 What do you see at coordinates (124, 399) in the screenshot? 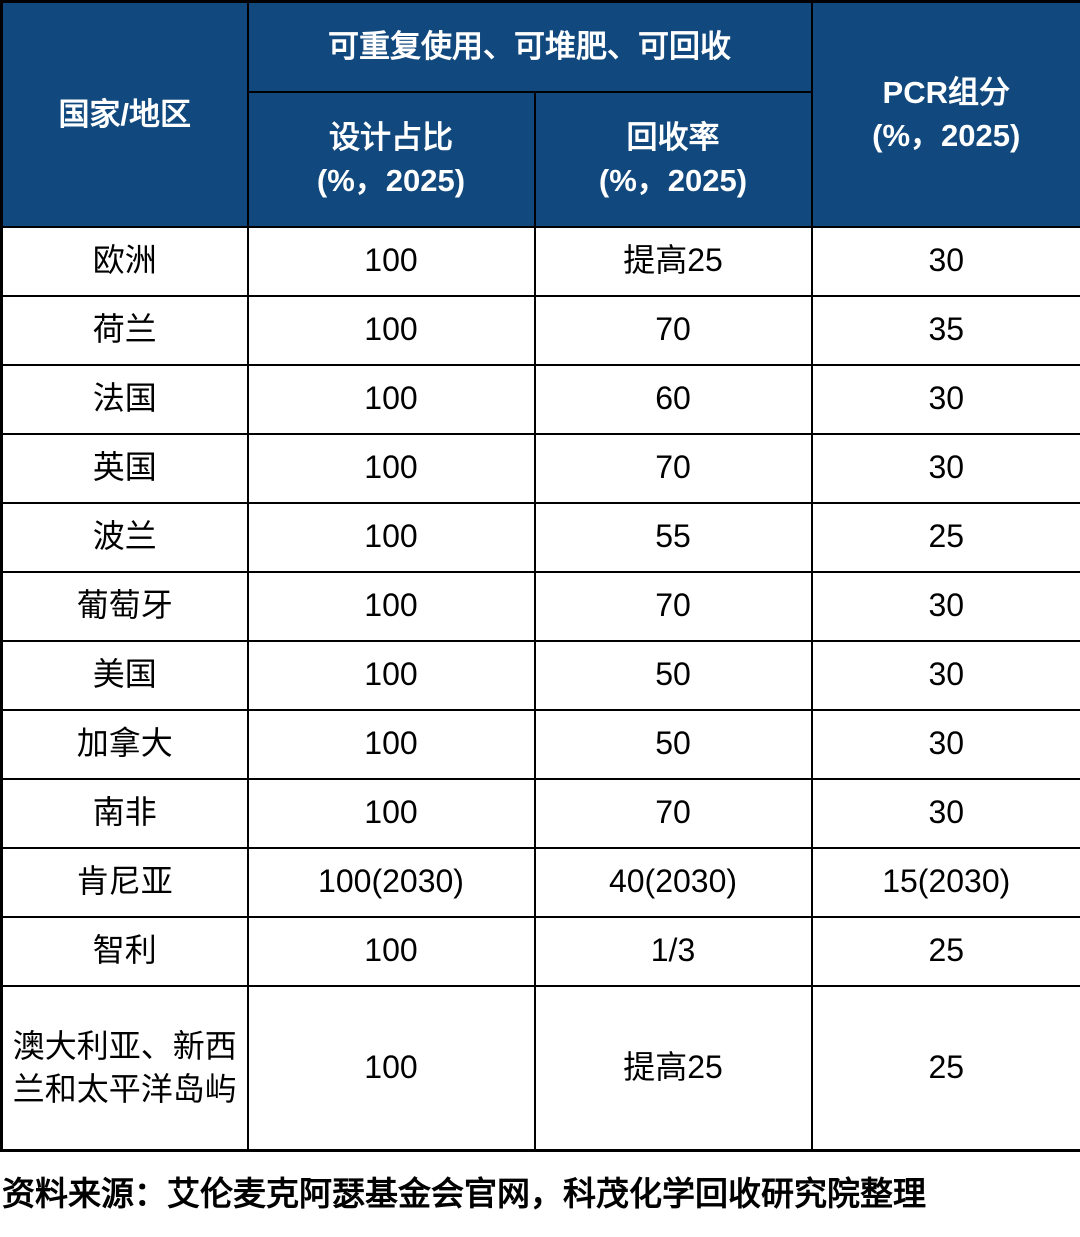
I see `country-cell: 法国` at bounding box center [124, 399].